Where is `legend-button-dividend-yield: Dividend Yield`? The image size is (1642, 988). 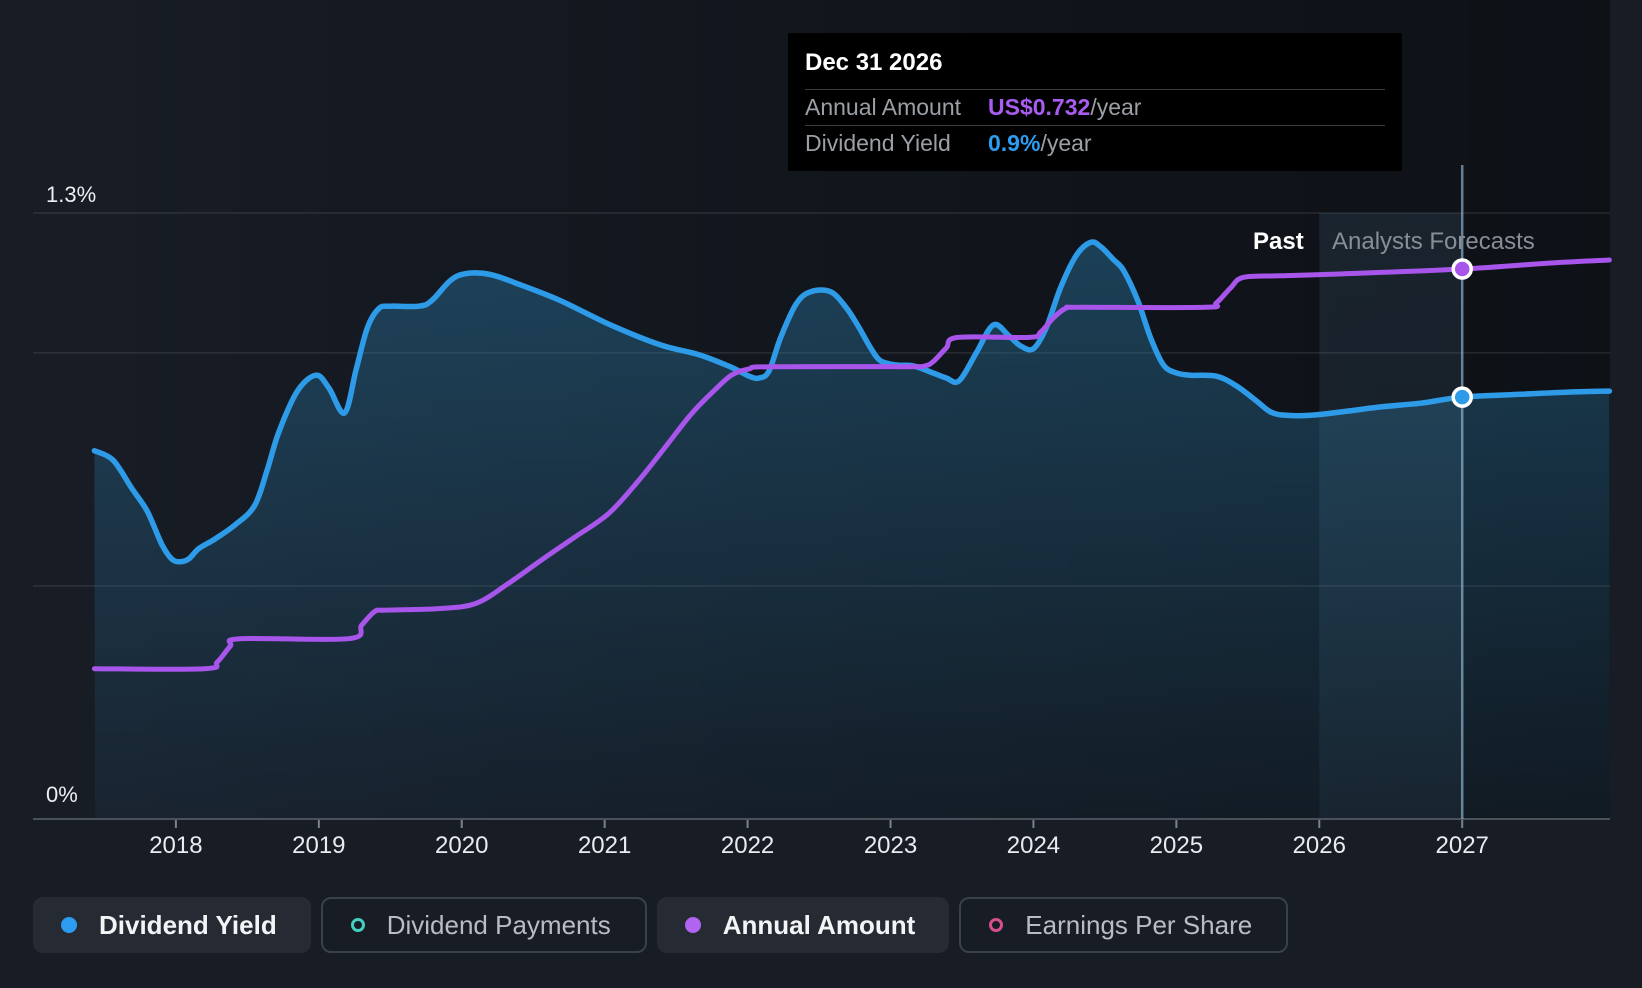 legend-button-dividend-yield: Dividend Yield is located at coordinates (172, 925).